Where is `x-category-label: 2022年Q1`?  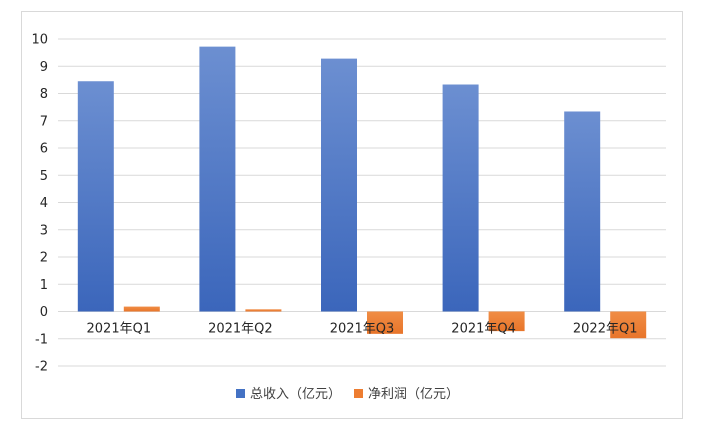
x-category-label: 2022年Q1 is located at coordinates (605, 329).